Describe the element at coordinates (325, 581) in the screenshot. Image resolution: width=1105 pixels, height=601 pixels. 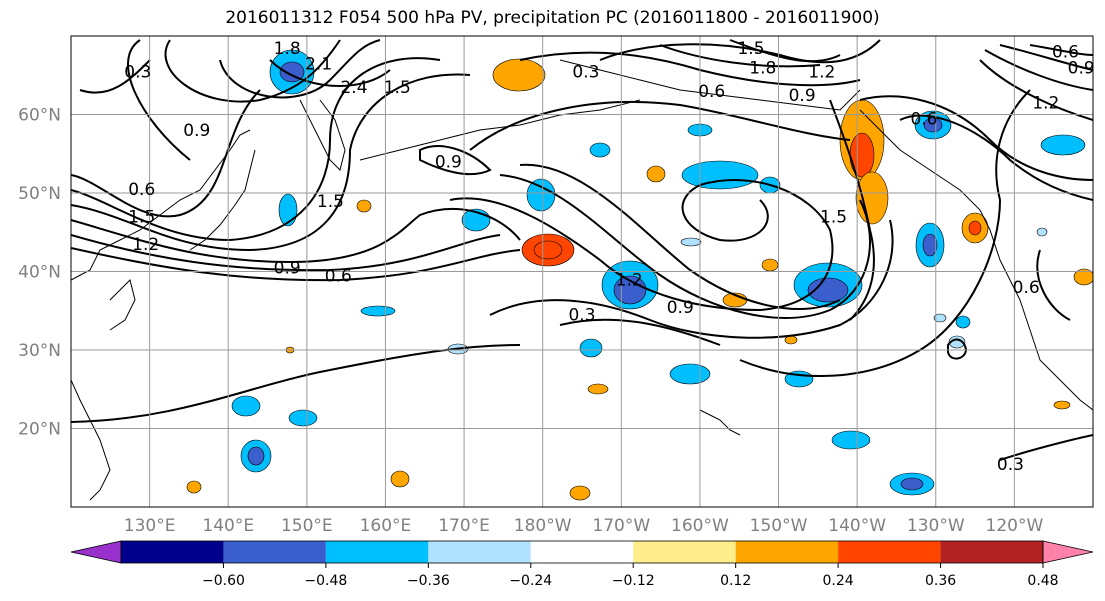
I see `colorbar-label: −0.48` at that location.